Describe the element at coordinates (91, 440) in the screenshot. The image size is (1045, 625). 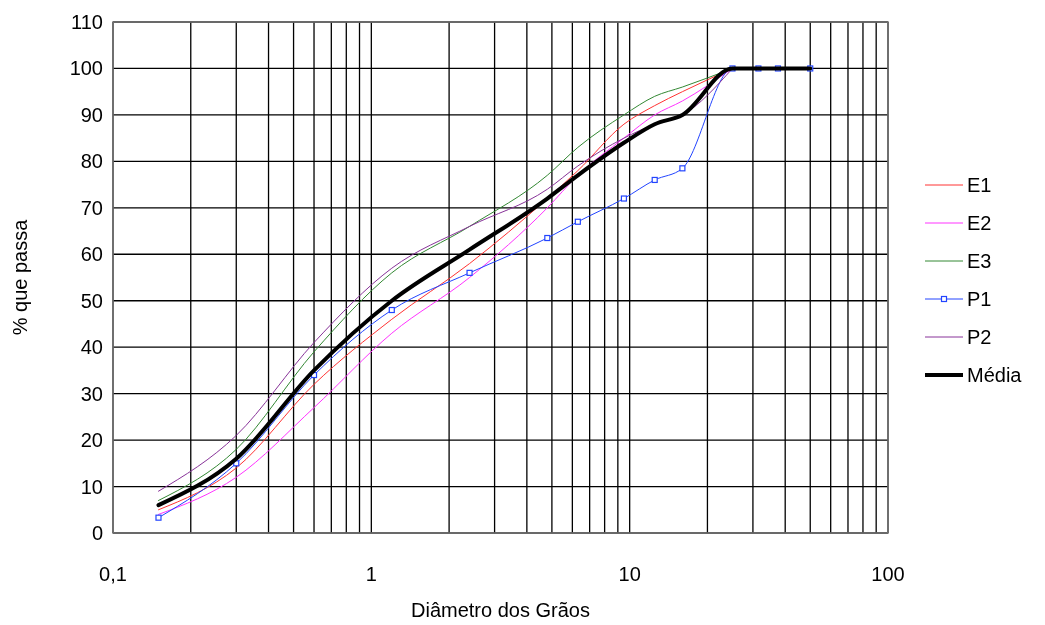
I see `y-tick-label: 20` at that location.